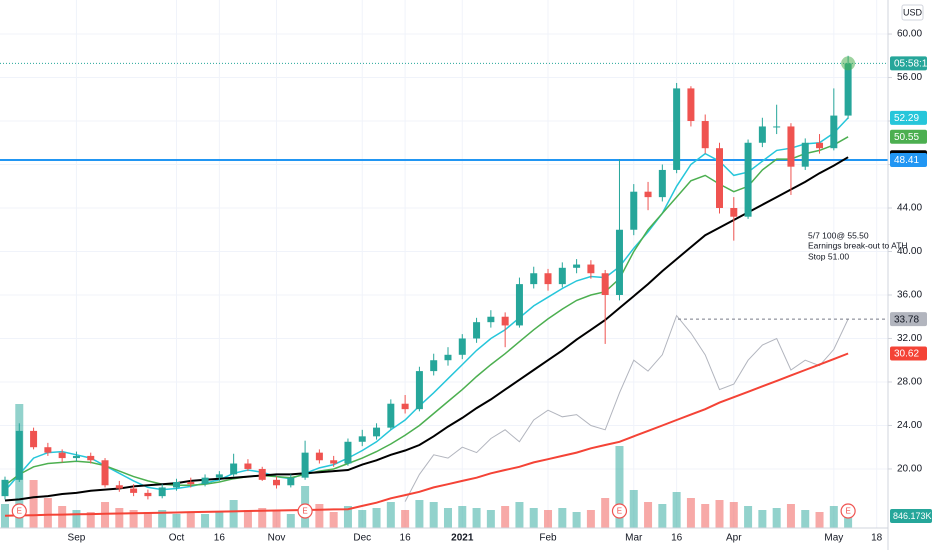 This screenshot has width=932, height=550. I want to click on x-tick-label: Nov, so click(277, 538).